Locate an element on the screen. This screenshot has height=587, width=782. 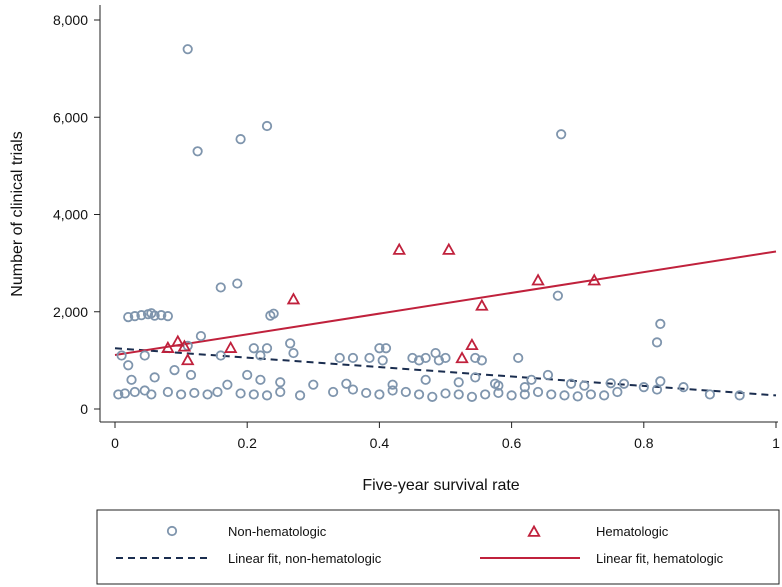
legend-triangle-icon is located at coordinates (534, 530).